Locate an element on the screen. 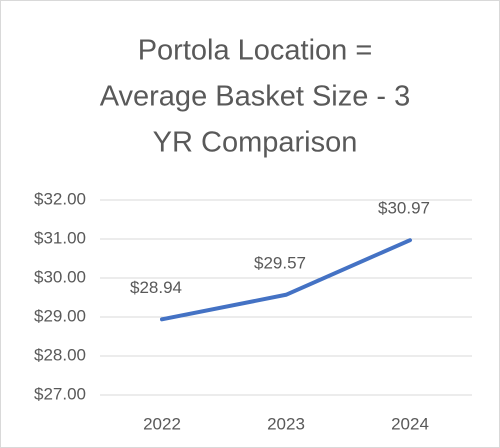 This screenshot has height=448, width=500. y-tick-label: $29.00 is located at coordinates (60, 315).